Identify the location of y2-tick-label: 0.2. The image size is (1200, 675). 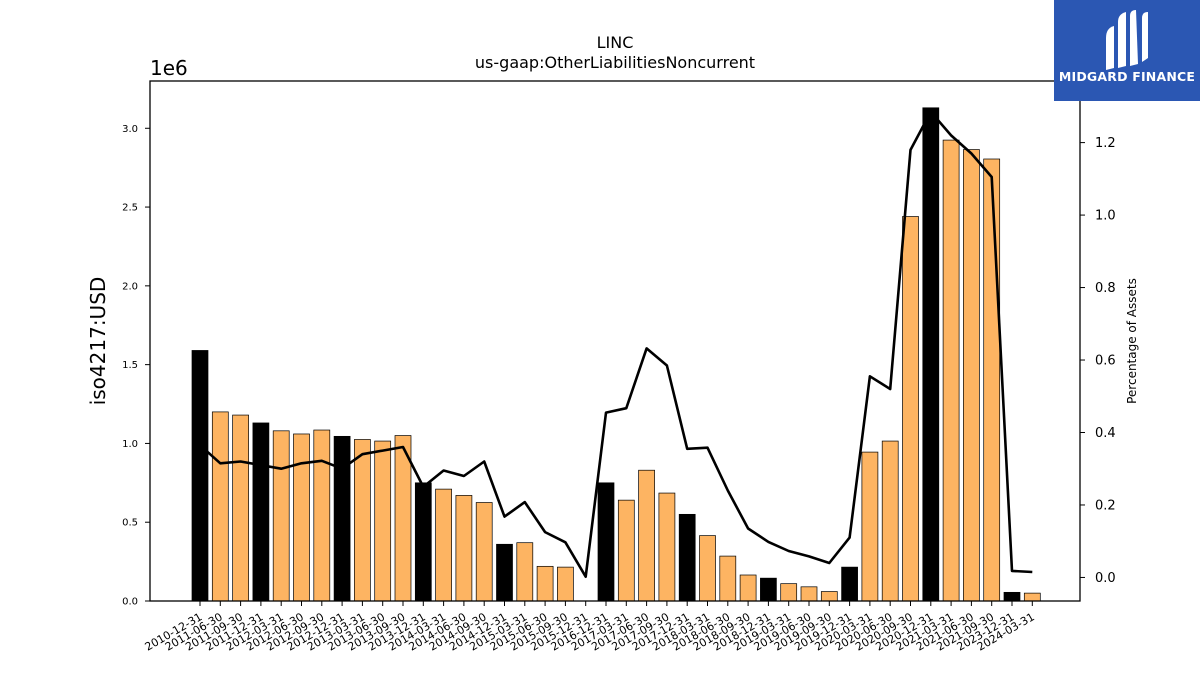
(1105, 505).